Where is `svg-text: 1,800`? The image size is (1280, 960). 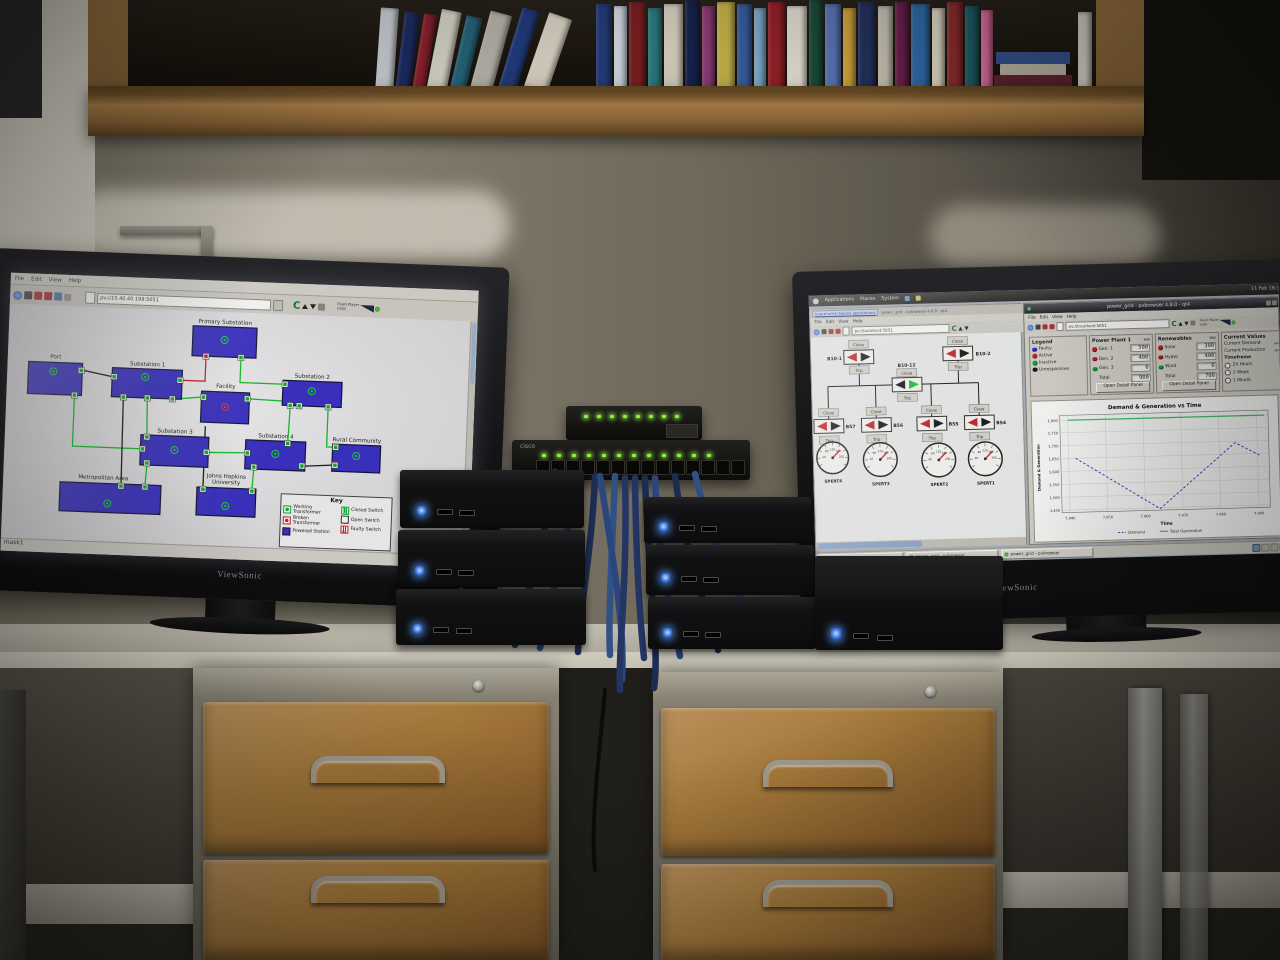 svg-text: 1,800 is located at coordinates (1053, 421).